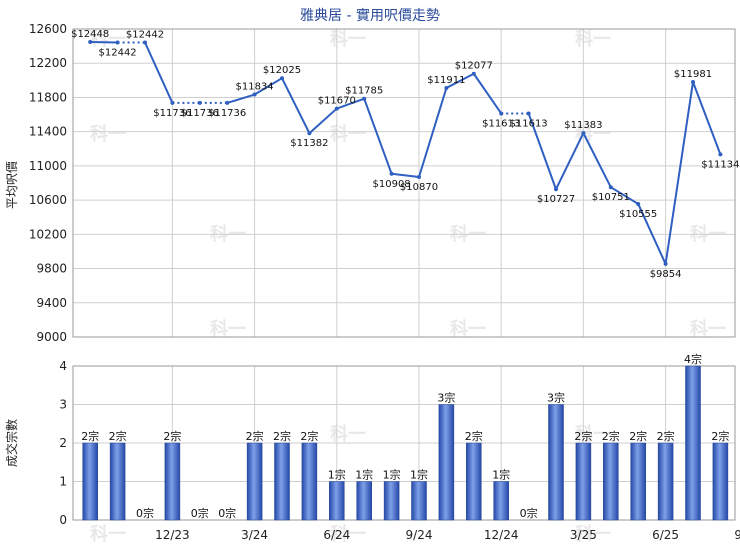 The height and width of the screenshot is (550, 740). Describe the element at coordinates (556, 199) in the screenshot. I see `price-data-label: $10727` at that location.